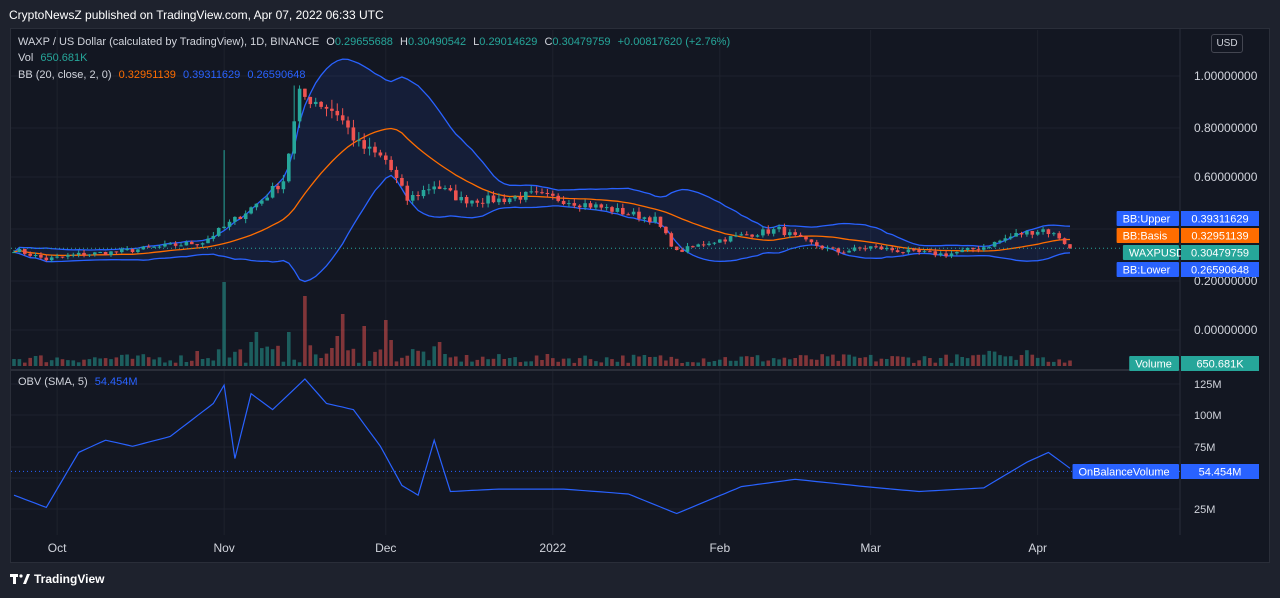 The height and width of the screenshot is (598, 1280). I want to click on badge-volume-value: 650.681K, so click(1220, 365).